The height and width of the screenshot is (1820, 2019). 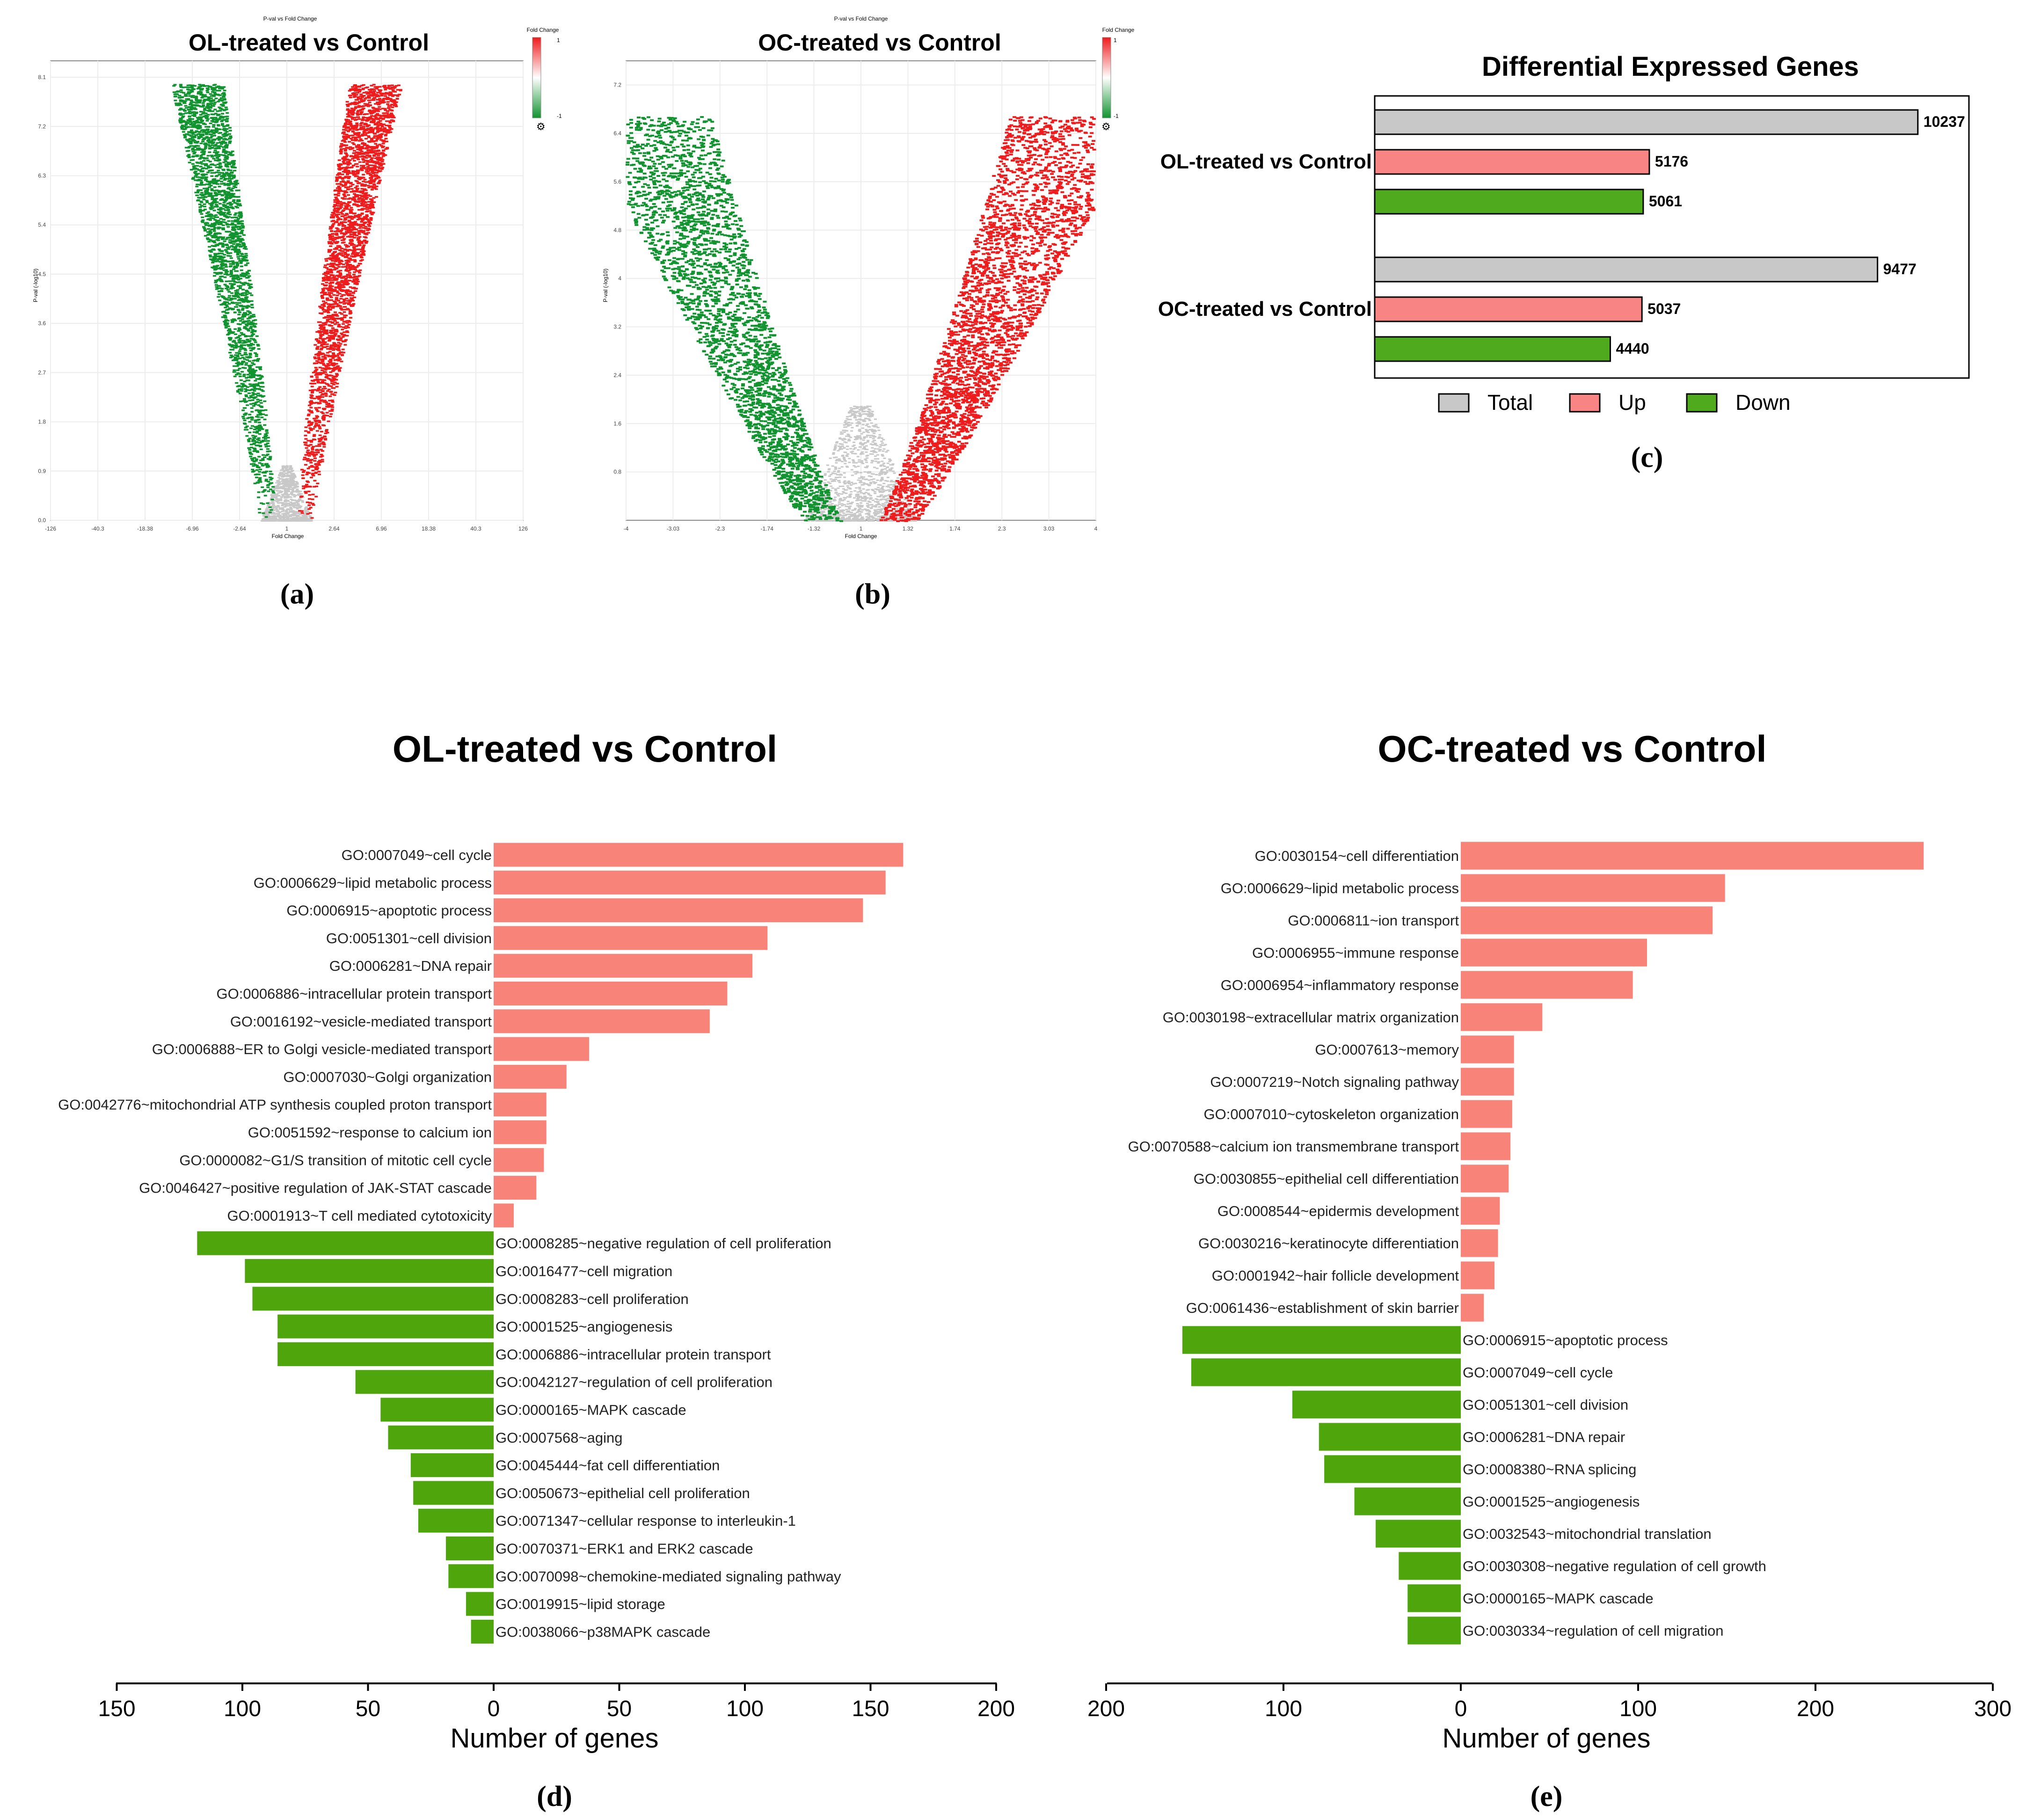 I want to click on volcano-x-tick: -40.3, so click(x=97, y=528).